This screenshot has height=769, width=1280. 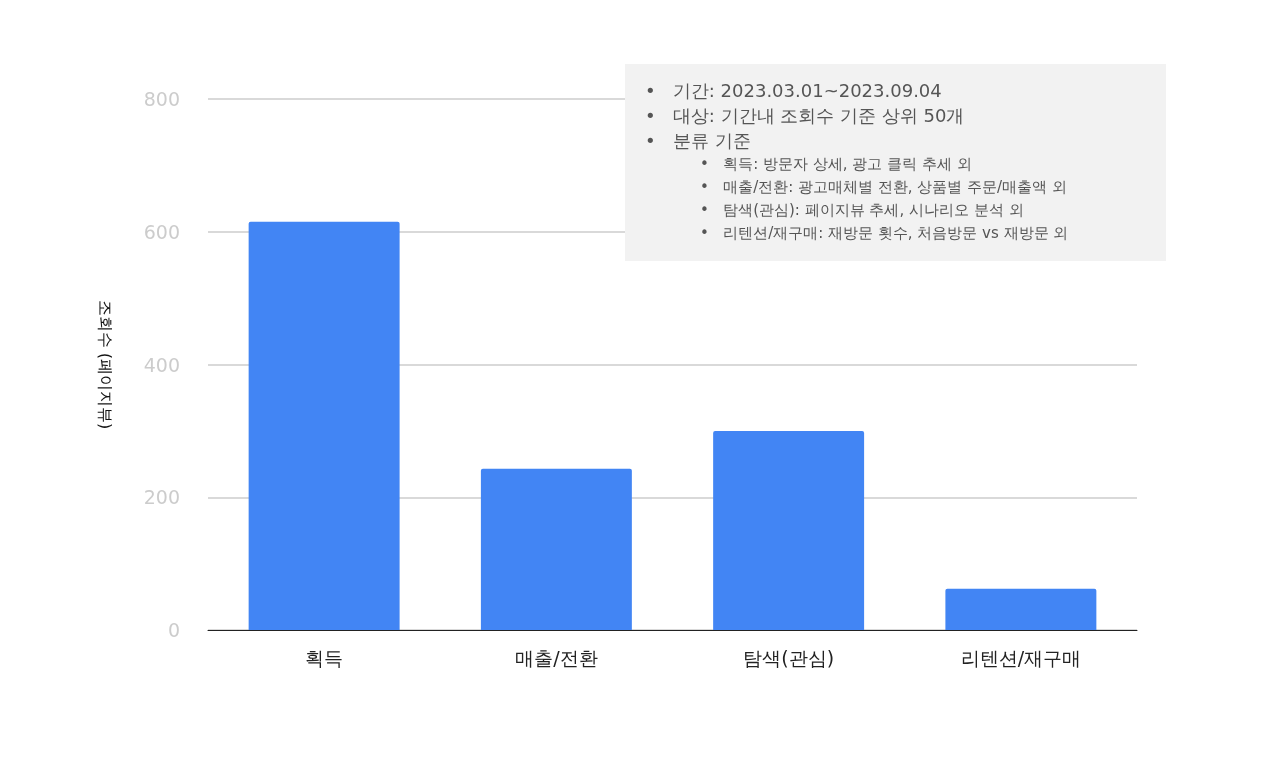 I want to click on annotation: • 분류 기준, so click(x=698, y=141).